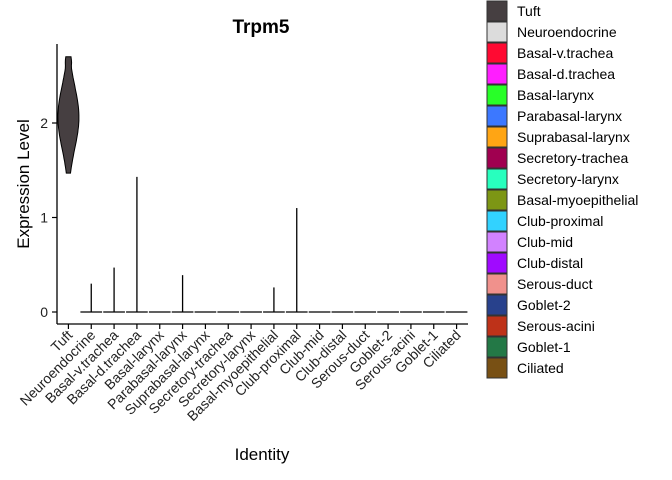 This screenshot has height=480, width=672. What do you see at coordinates (568, 179) in the screenshot?
I see `legend-label: Secretory-larynx` at bounding box center [568, 179].